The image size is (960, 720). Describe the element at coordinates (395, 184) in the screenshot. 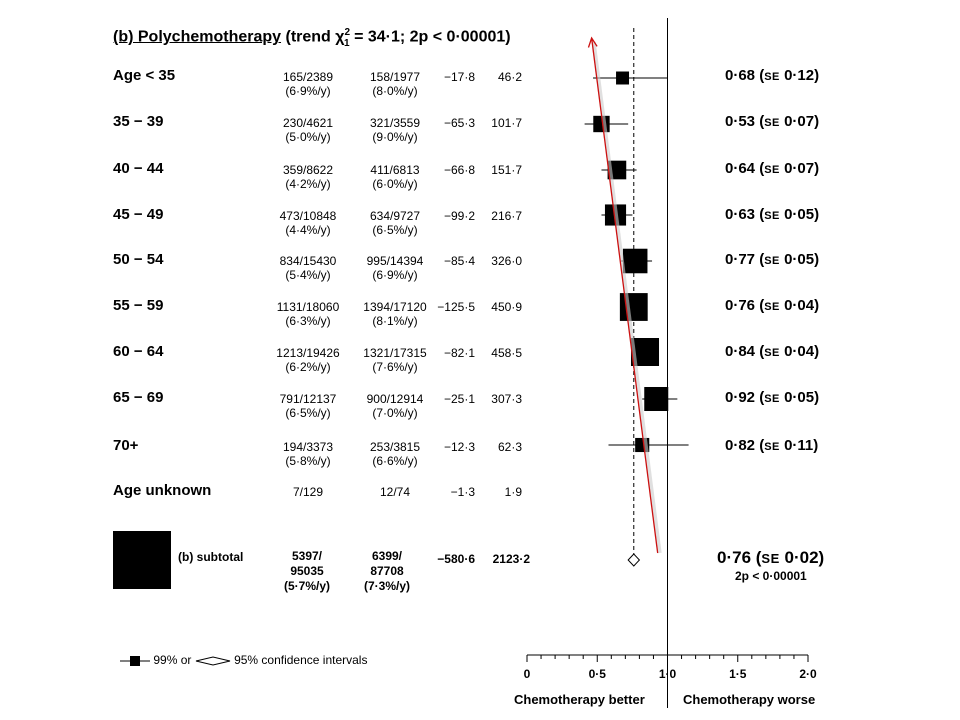

I see `control-rate: (6·0%/y)` at that location.